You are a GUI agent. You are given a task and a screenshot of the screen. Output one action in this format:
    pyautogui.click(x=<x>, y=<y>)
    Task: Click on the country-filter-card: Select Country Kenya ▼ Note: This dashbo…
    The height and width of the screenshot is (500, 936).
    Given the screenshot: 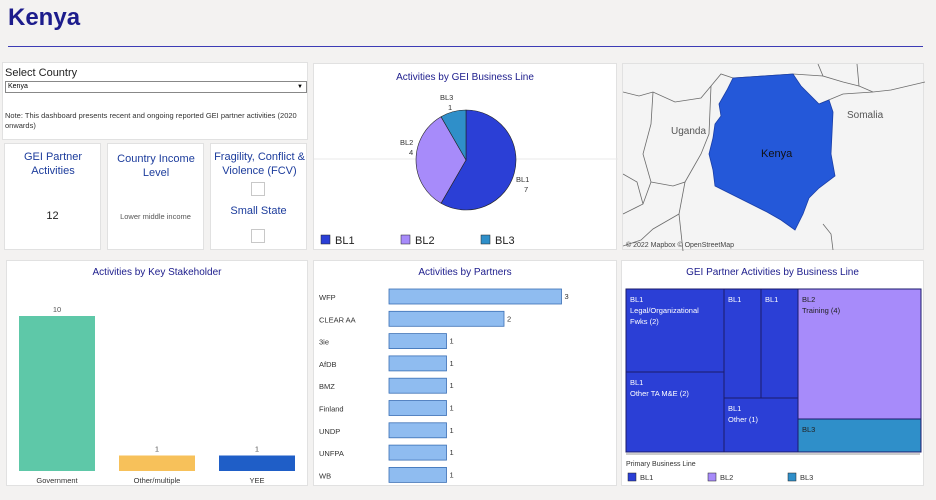 What is the action you would take?
    pyautogui.click(x=155, y=101)
    